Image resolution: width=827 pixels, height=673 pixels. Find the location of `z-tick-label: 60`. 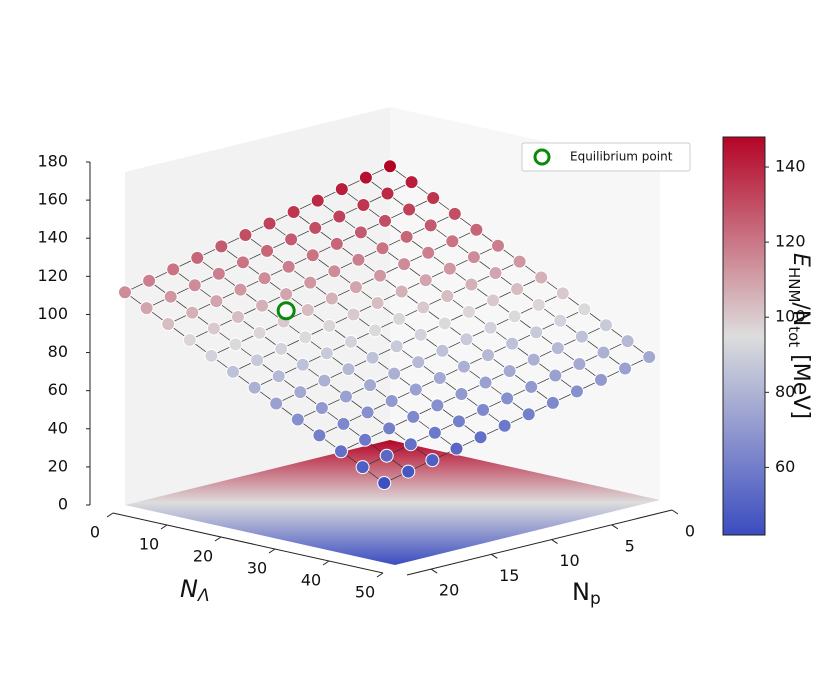

z-tick-label: 60 is located at coordinates (58, 389).